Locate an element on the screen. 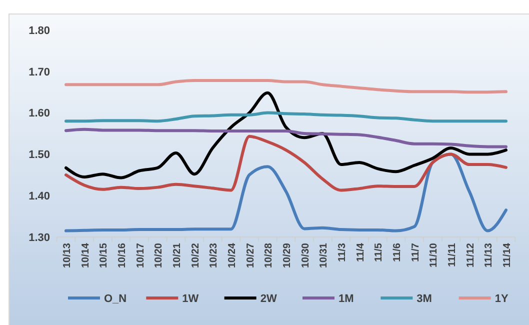 Image resolution: width=529 pixels, height=325 pixels. legend-label: 3M is located at coordinates (424, 298).